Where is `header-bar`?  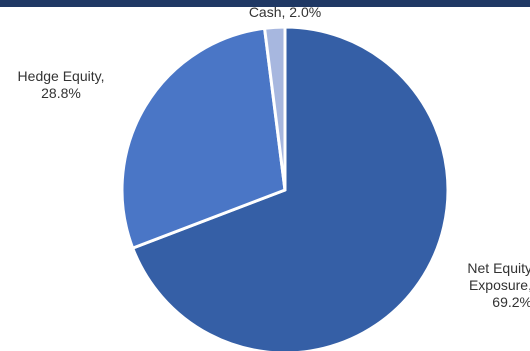 header-bar is located at coordinates (265, 3).